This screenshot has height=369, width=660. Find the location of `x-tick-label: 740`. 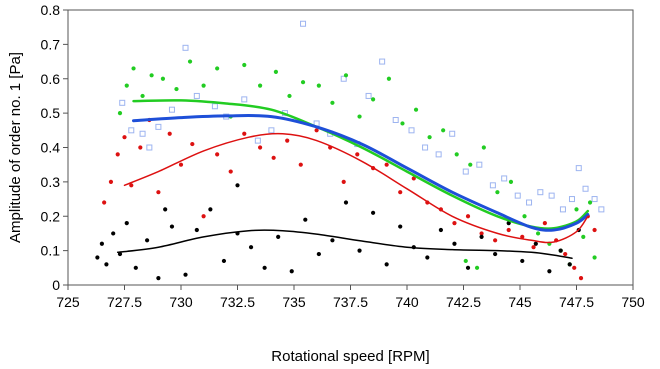

x-tick-label: 740 is located at coordinates (407, 302).